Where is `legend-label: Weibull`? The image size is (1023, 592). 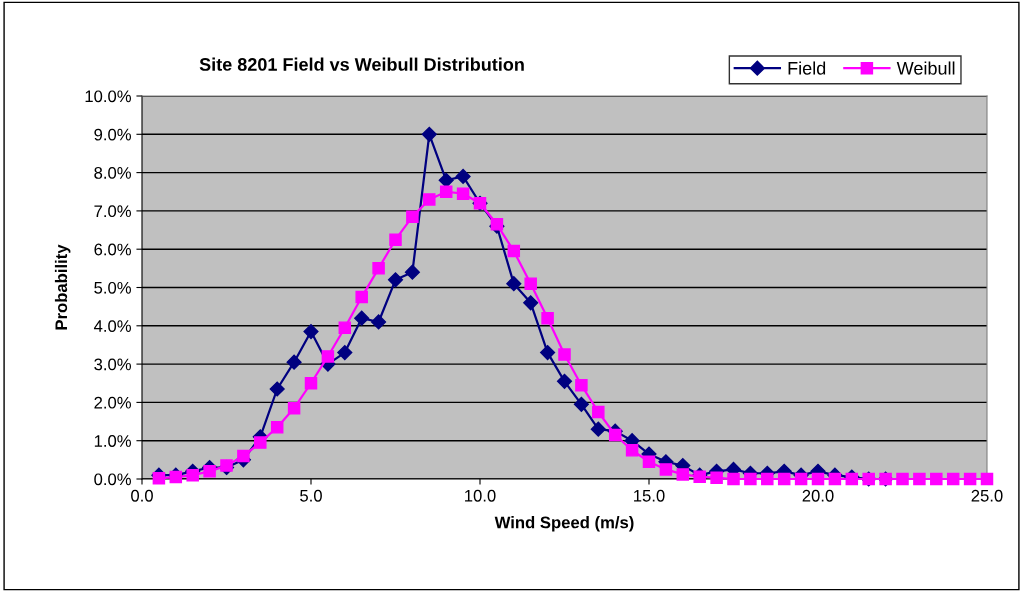 legend-label: Weibull is located at coordinates (925, 68).